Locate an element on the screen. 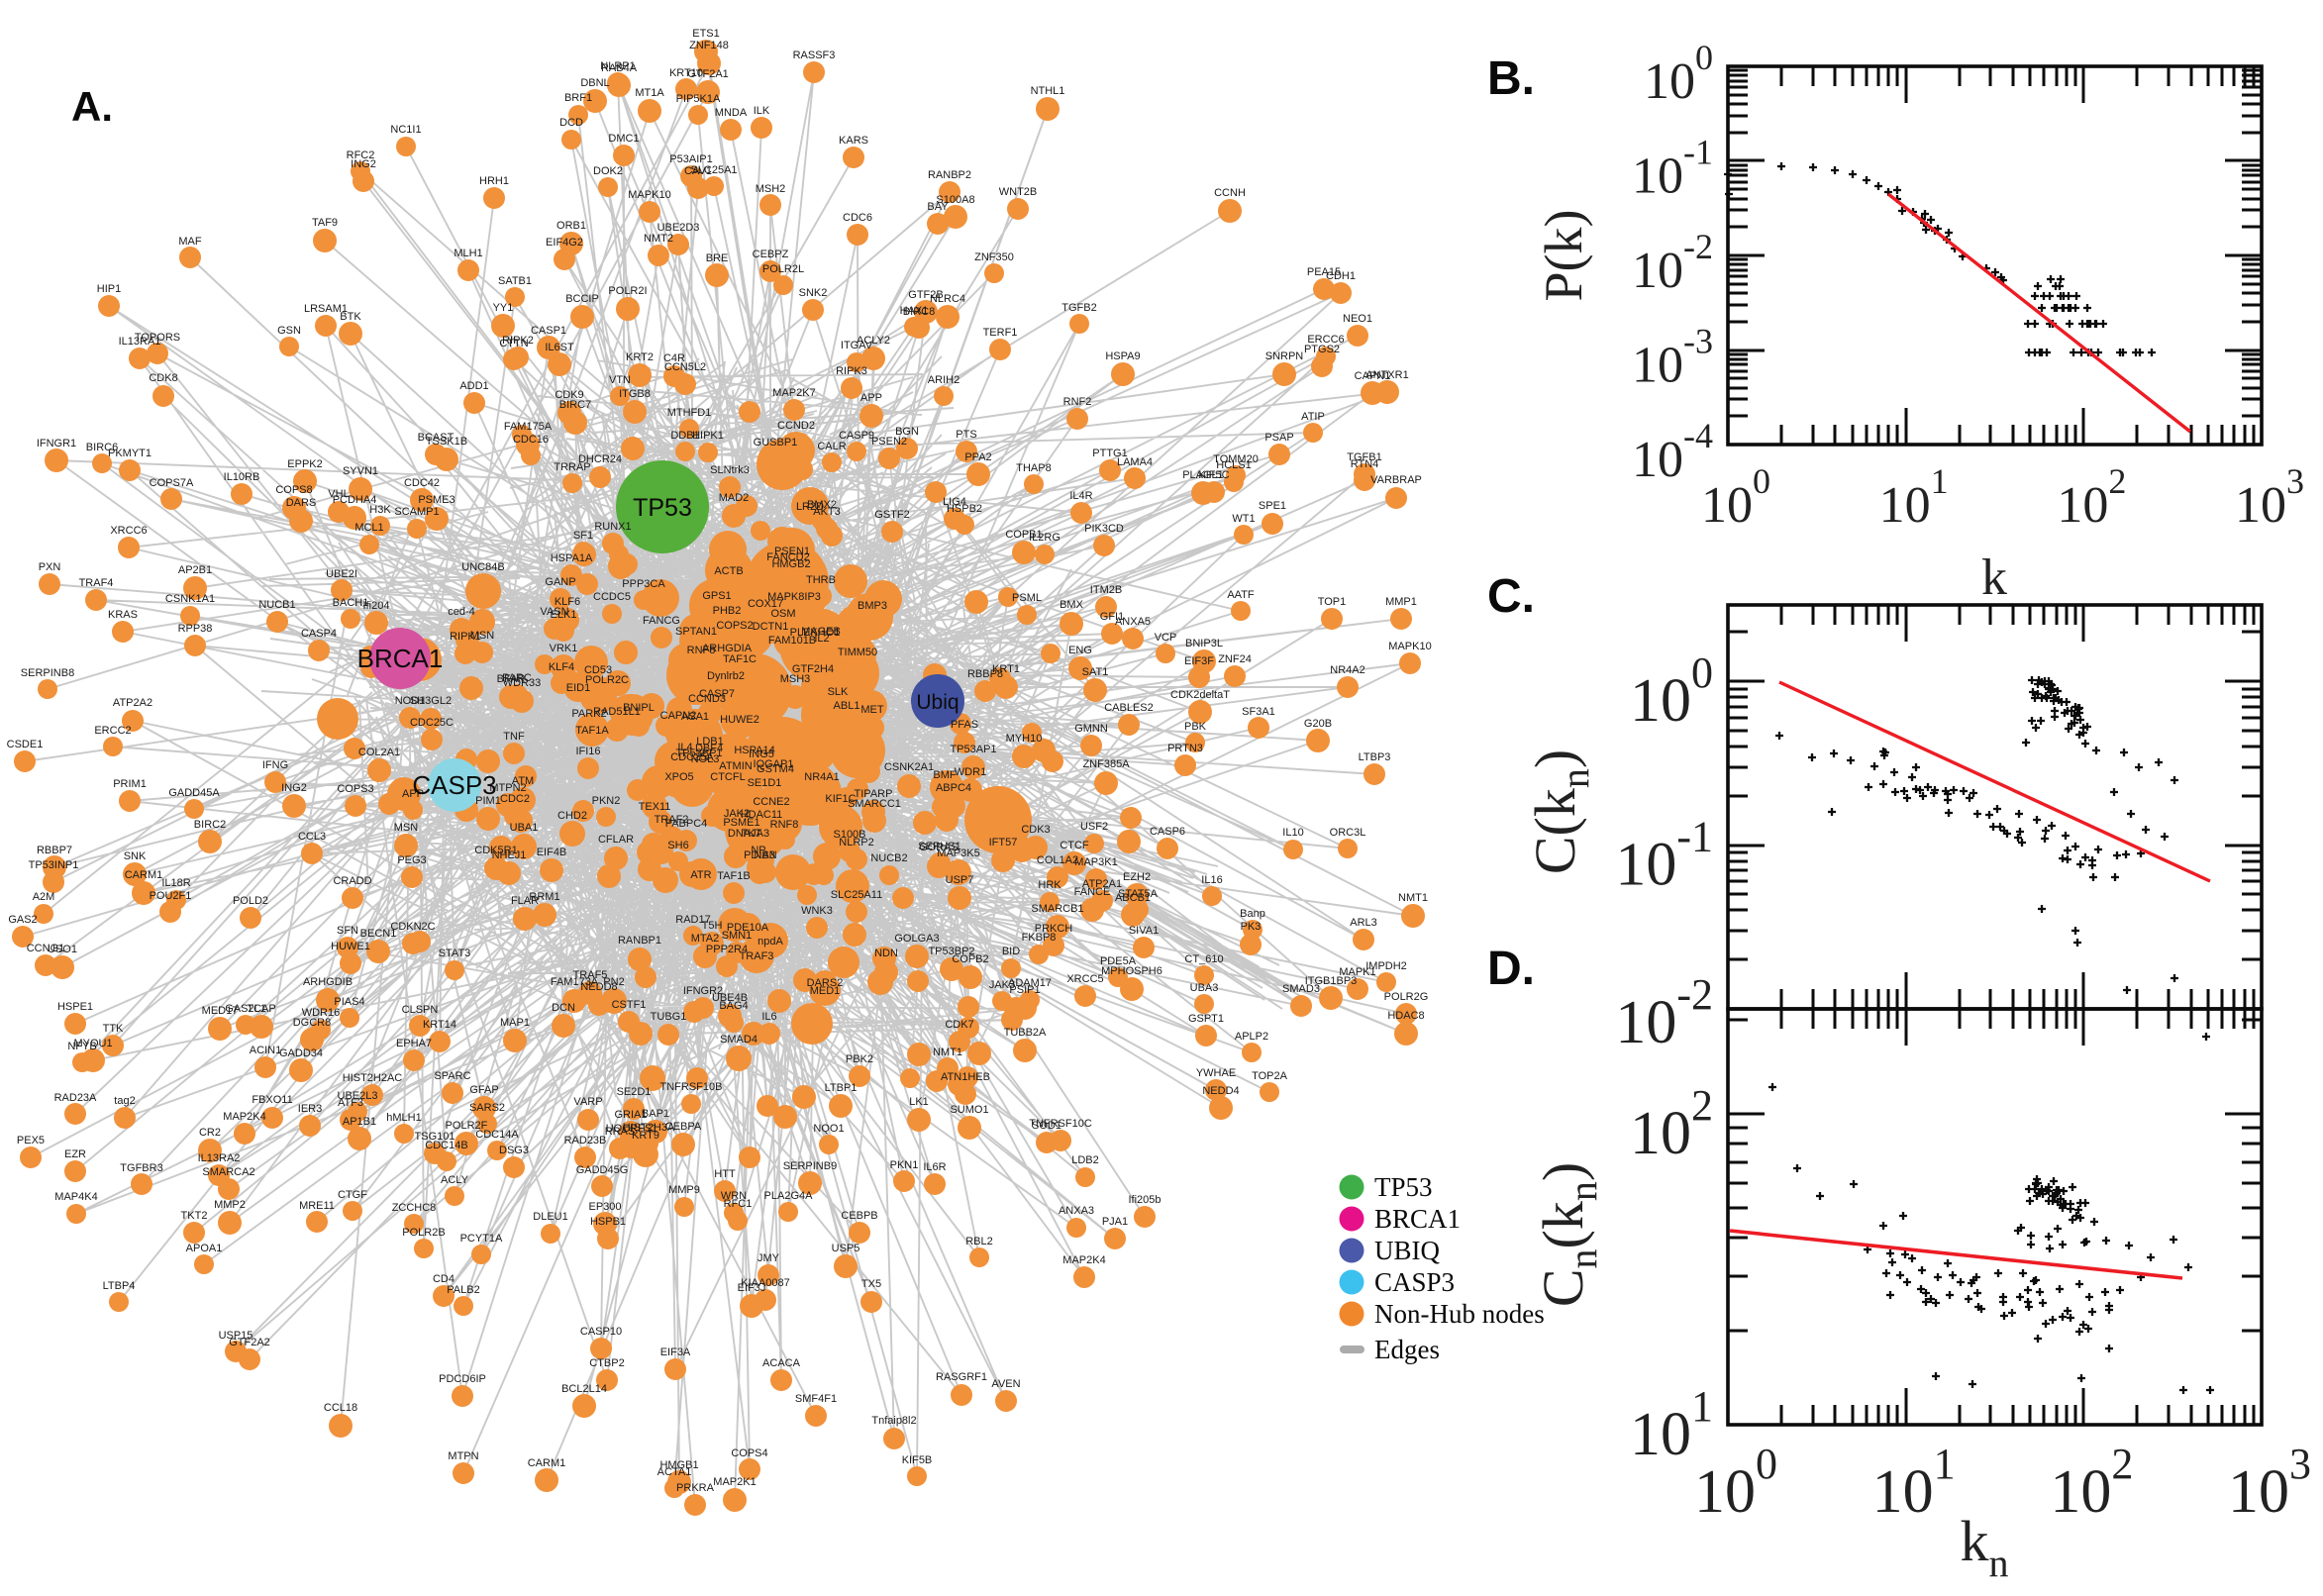 This screenshot has height=1596, width=2323. svg-text: IL13RA2 is located at coordinates (220, 1158).